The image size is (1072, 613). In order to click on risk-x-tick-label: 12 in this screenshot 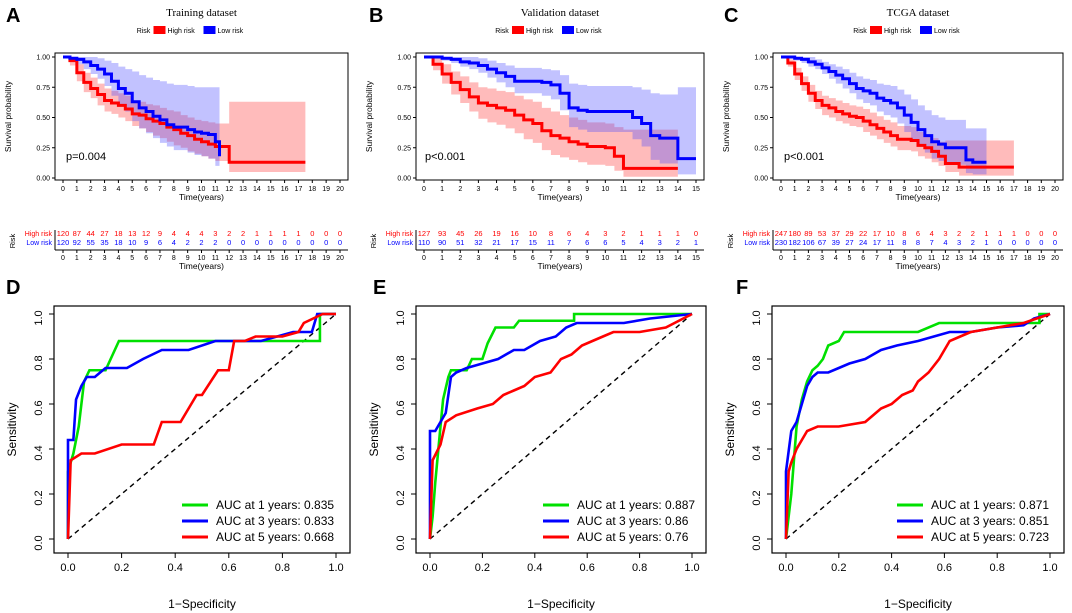, I will do `click(642, 258)`.